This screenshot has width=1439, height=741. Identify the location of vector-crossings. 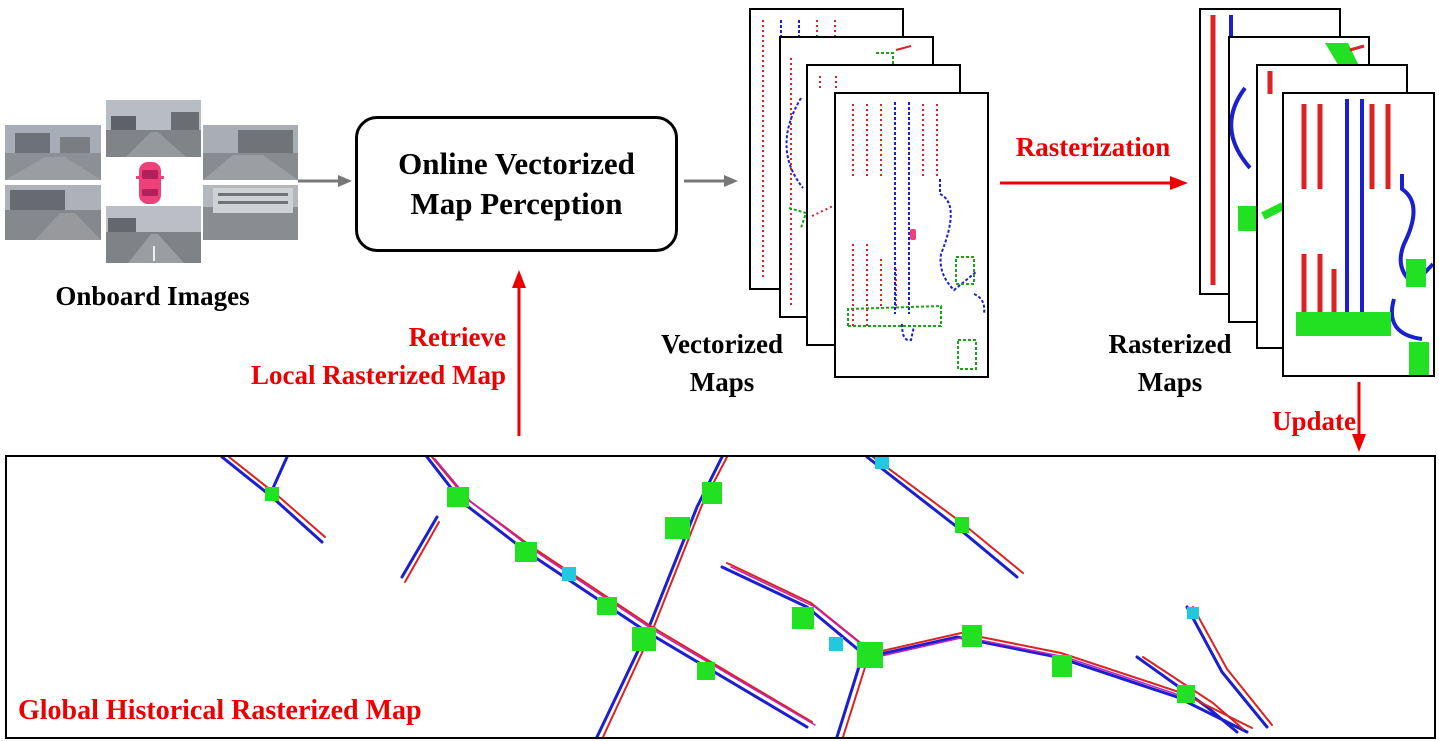
(912, 313).